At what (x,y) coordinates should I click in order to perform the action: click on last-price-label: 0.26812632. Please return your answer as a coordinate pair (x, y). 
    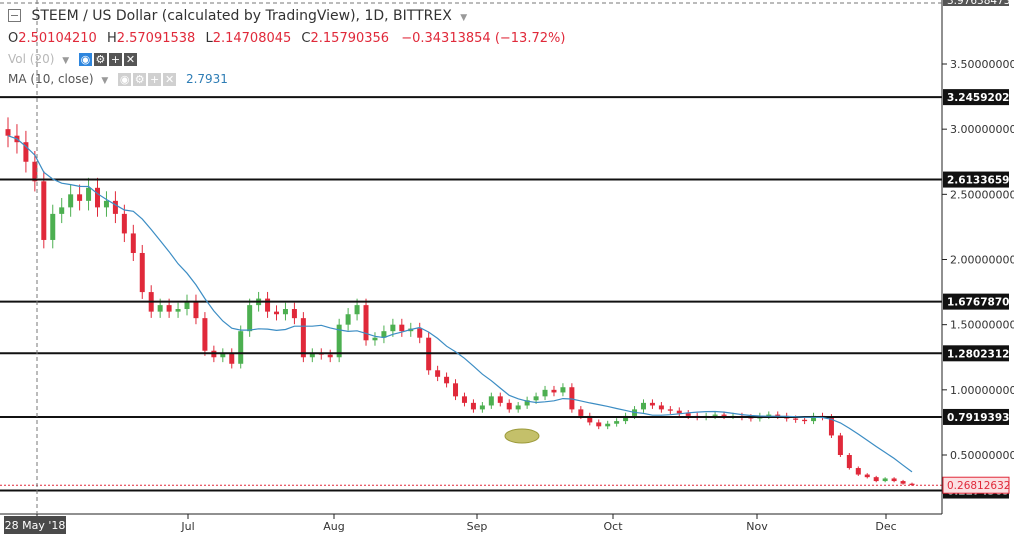
    Looking at the image, I should click on (978, 486).